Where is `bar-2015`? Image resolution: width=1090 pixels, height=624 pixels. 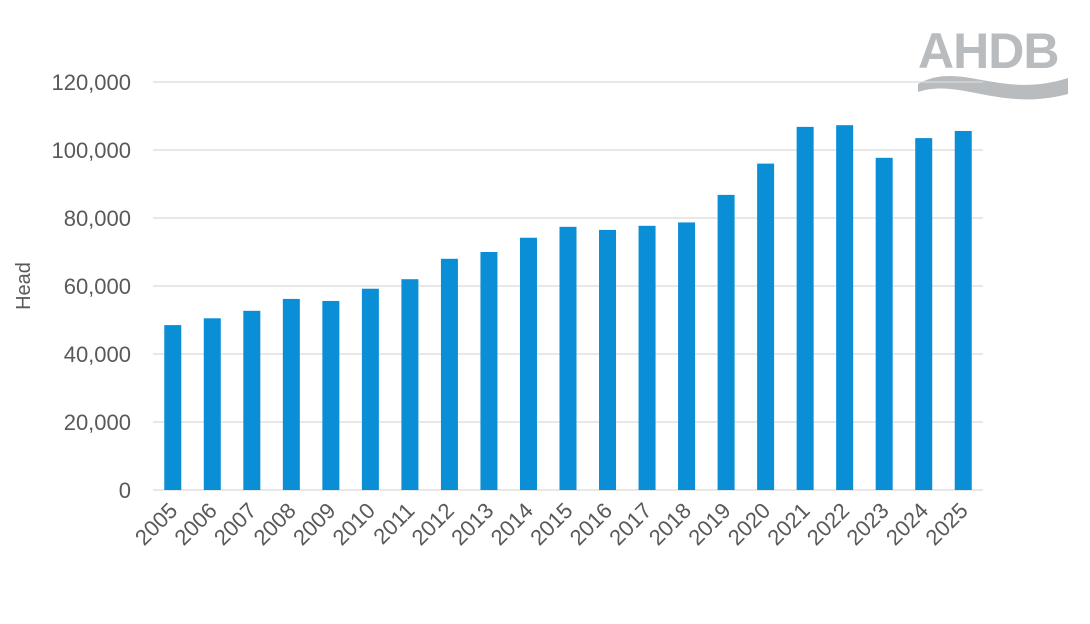
bar-2015 is located at coordinates (568, 358).